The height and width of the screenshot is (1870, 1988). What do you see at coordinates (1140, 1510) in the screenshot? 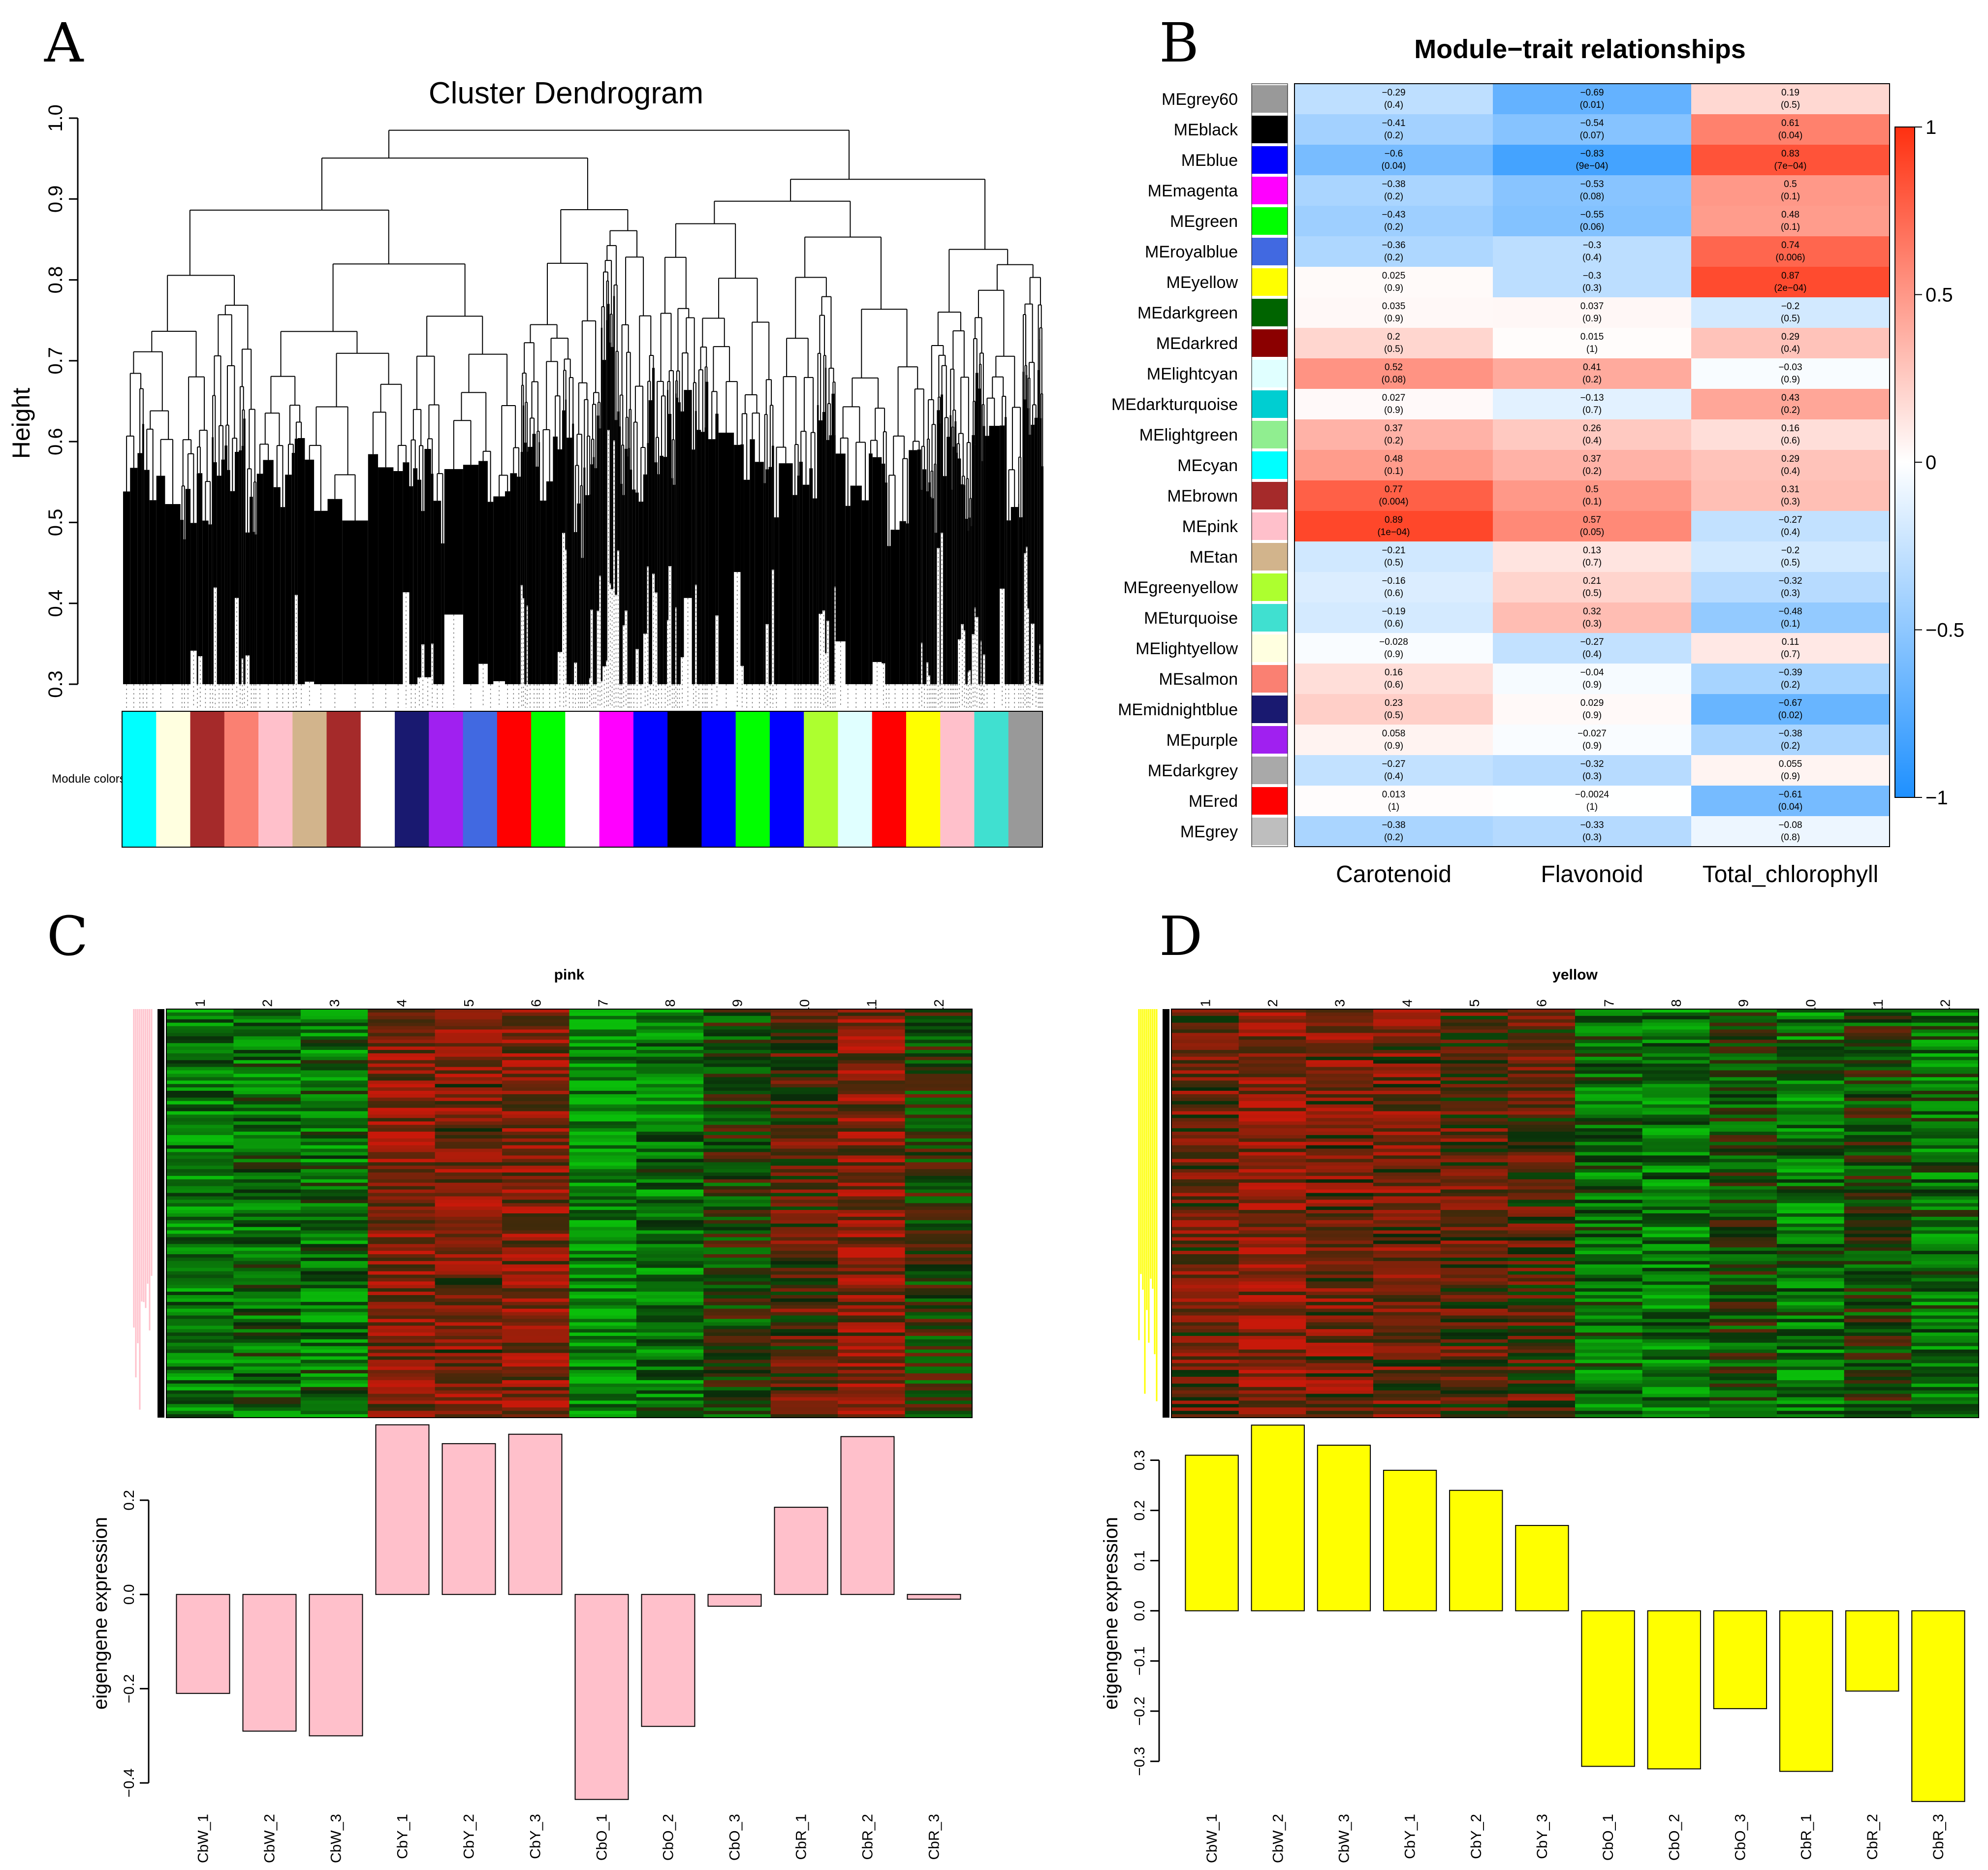
I see `eigengene-ytick-label: 0.2` at bounding box center [1140, 1510].